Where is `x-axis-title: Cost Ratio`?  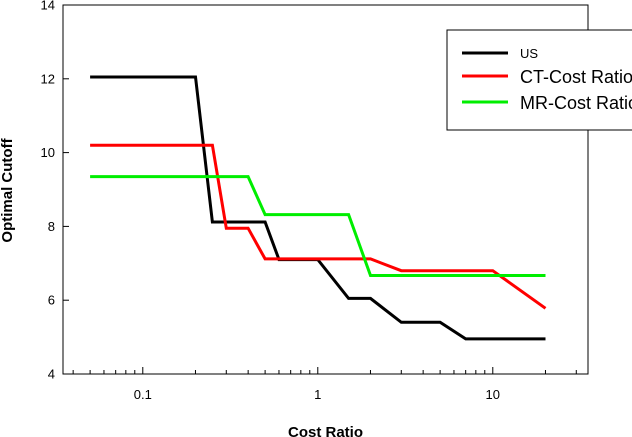 x-axis-title: Cost Ratio is located at coordinates (325, 430).